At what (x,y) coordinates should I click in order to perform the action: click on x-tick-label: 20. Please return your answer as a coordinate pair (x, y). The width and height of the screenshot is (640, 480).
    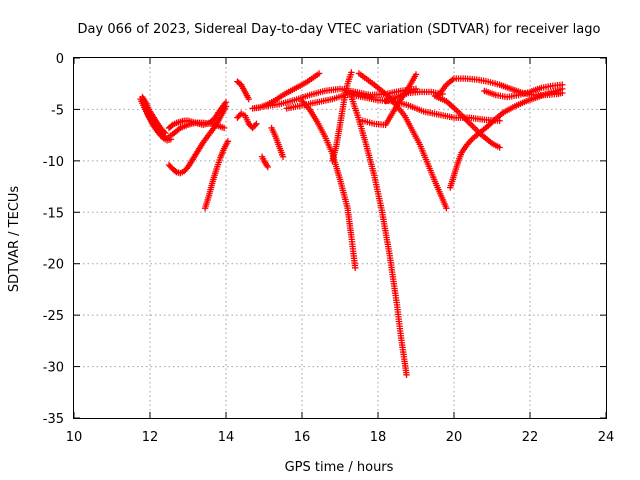
    Looking at the image, I should click on (454, 437).